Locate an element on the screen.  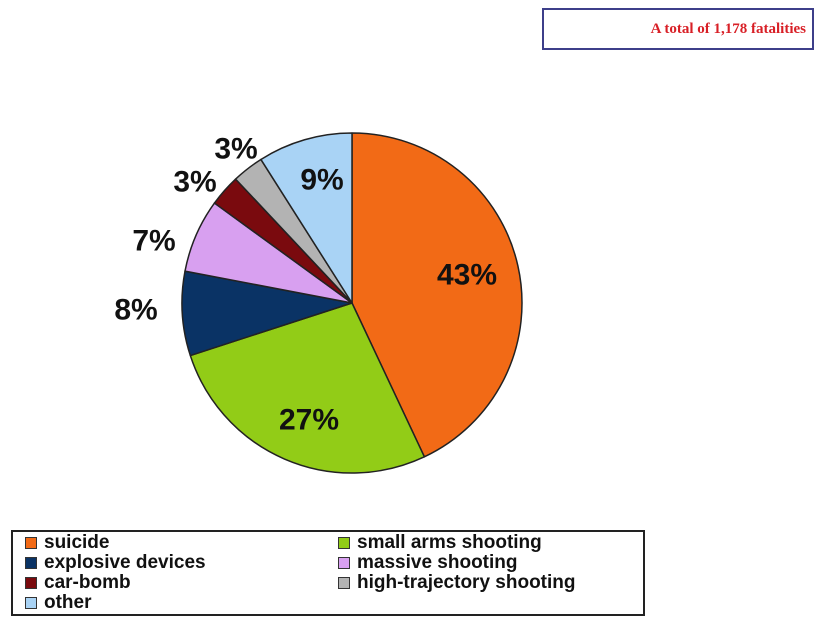
pie-label-car-bomb: 3% is located at coordinates (194, 182).